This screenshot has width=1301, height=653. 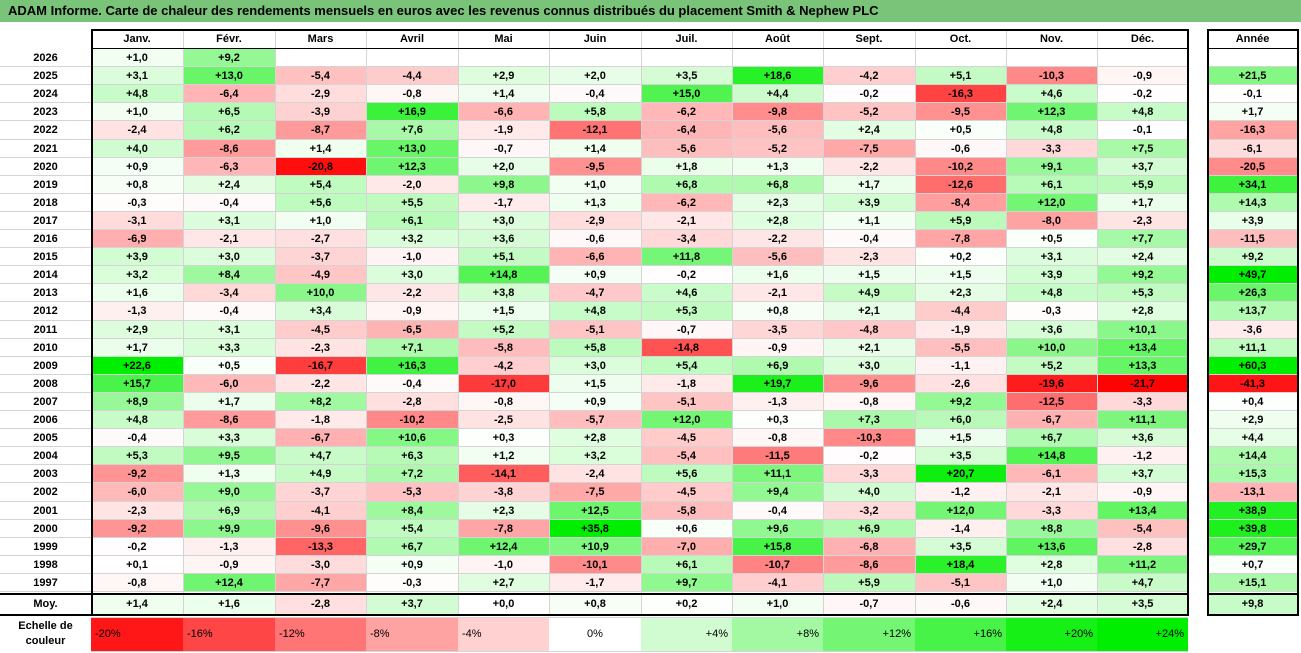 What do you see at coordinates (229, 148) in the screenshot?
I see `heatmap-cell: -8,6` at bounding box center [229, 148].